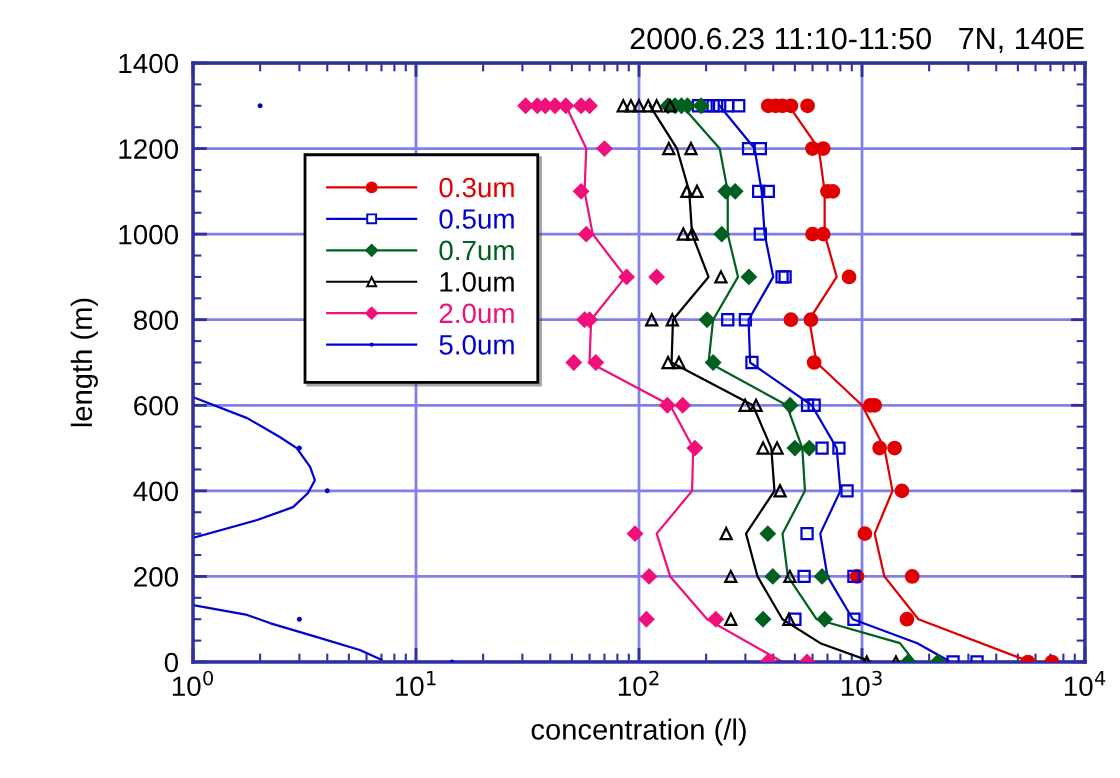  What do you see at coordinates (476, 313) in the screenshot?
I see `legend-label: 2.0um` at bounding box center [476, 313].